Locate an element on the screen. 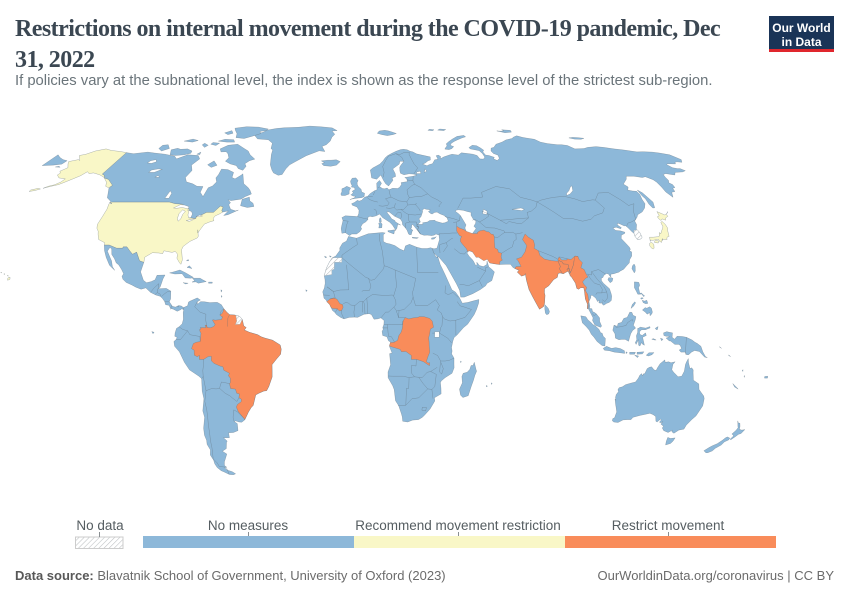  svg-text: Recommend movement restriction is located at coordinates (458, 525).